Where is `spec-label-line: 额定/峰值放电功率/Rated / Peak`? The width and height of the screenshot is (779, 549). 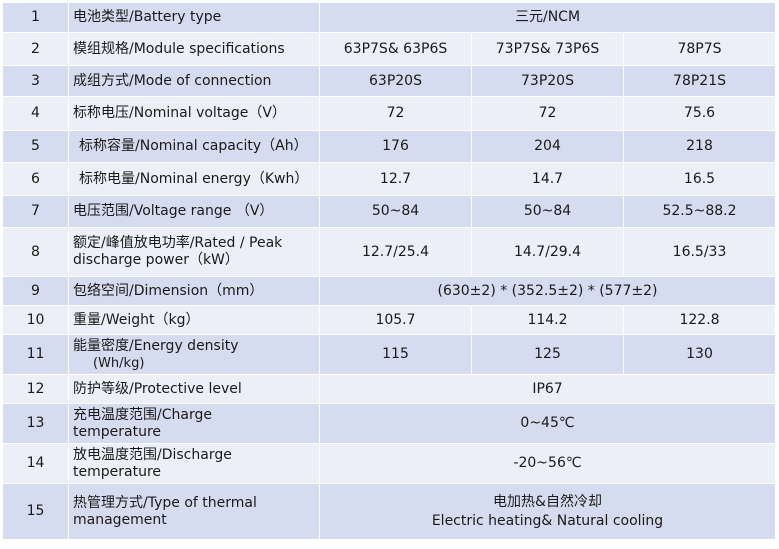
spec-label-line: 额定/峰值放电功率/Rated / Peak is located at coordinates (178, 243).